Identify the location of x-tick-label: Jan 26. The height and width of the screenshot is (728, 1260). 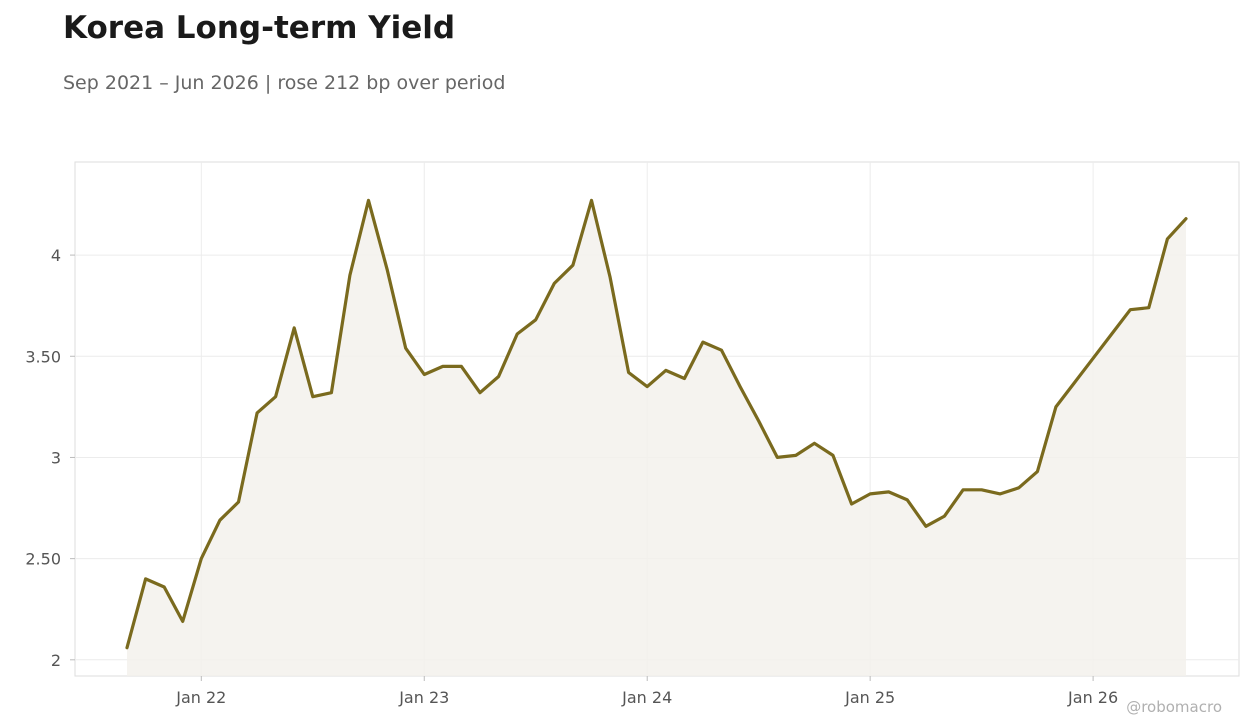
(1092, 697).